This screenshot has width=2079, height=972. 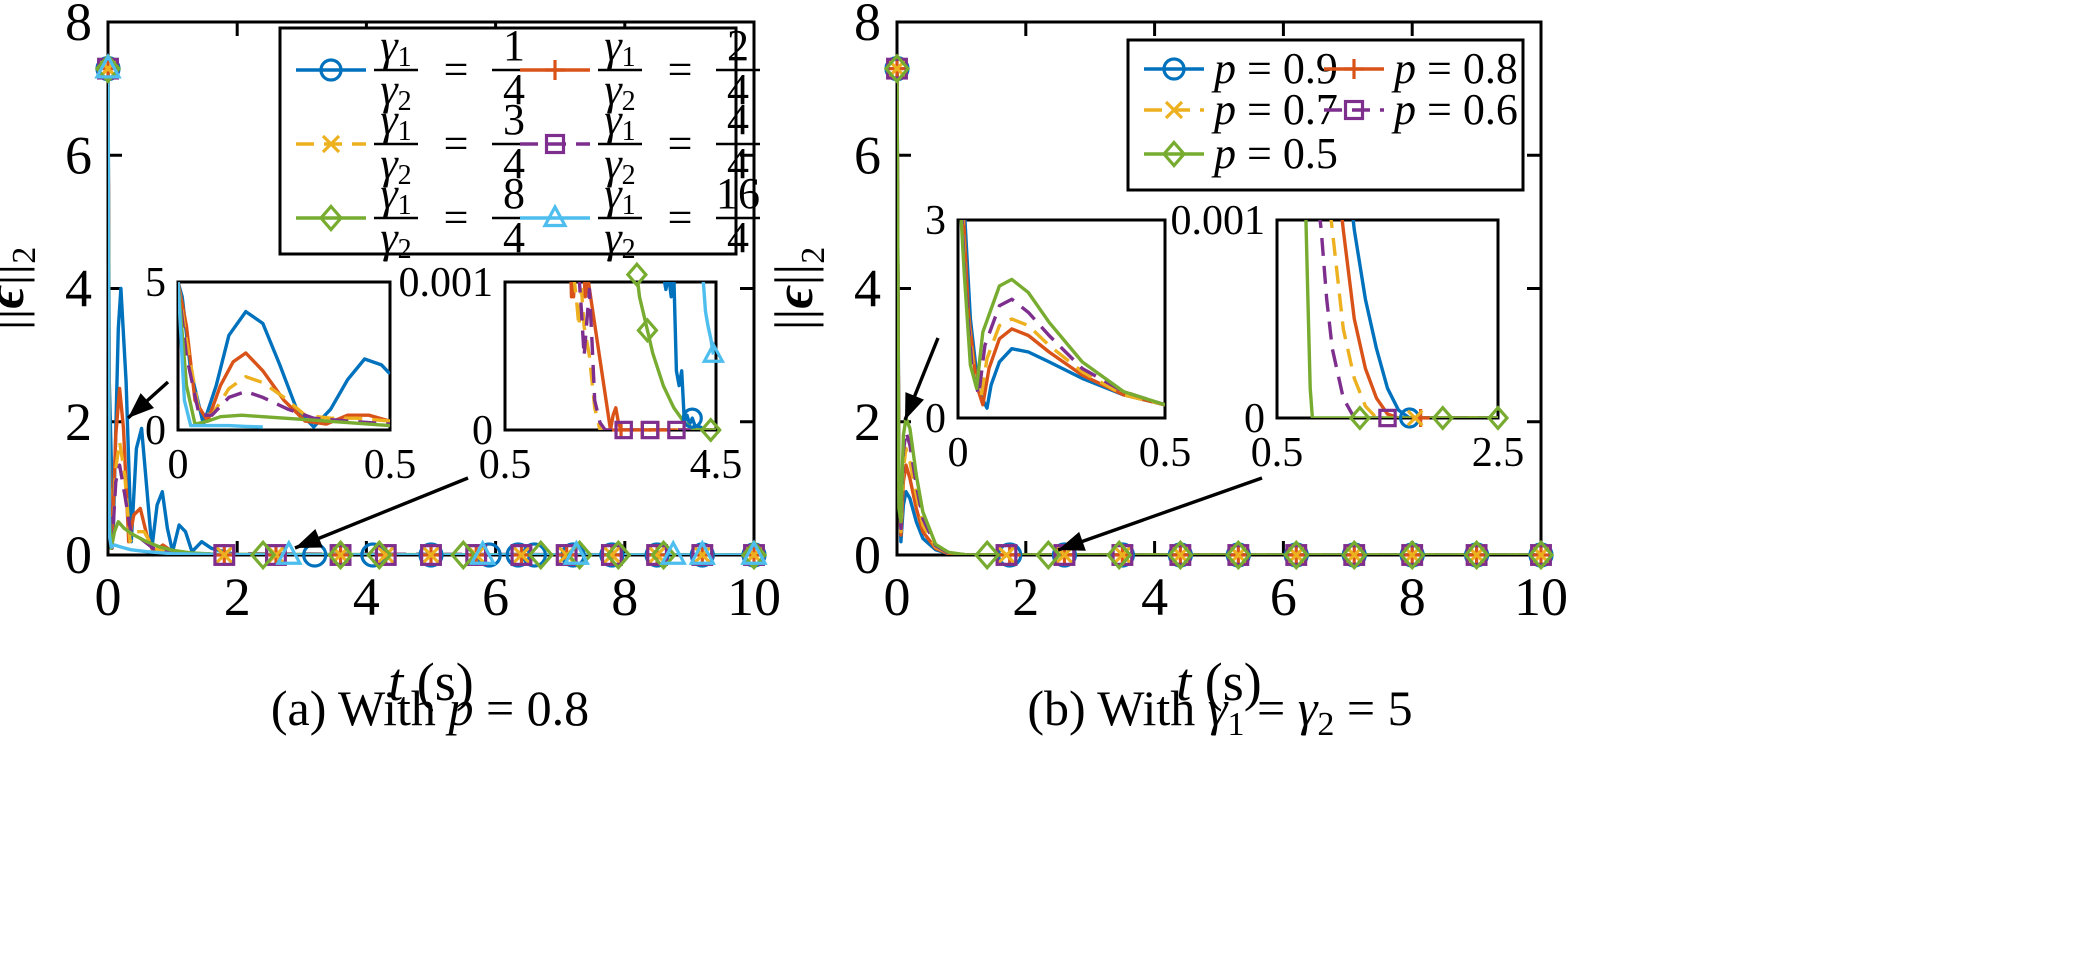 What do you see at coordinates (738, 45) in the screenshot?
I see `legend-value-numerator: 2` at bounding box center [738, 45].